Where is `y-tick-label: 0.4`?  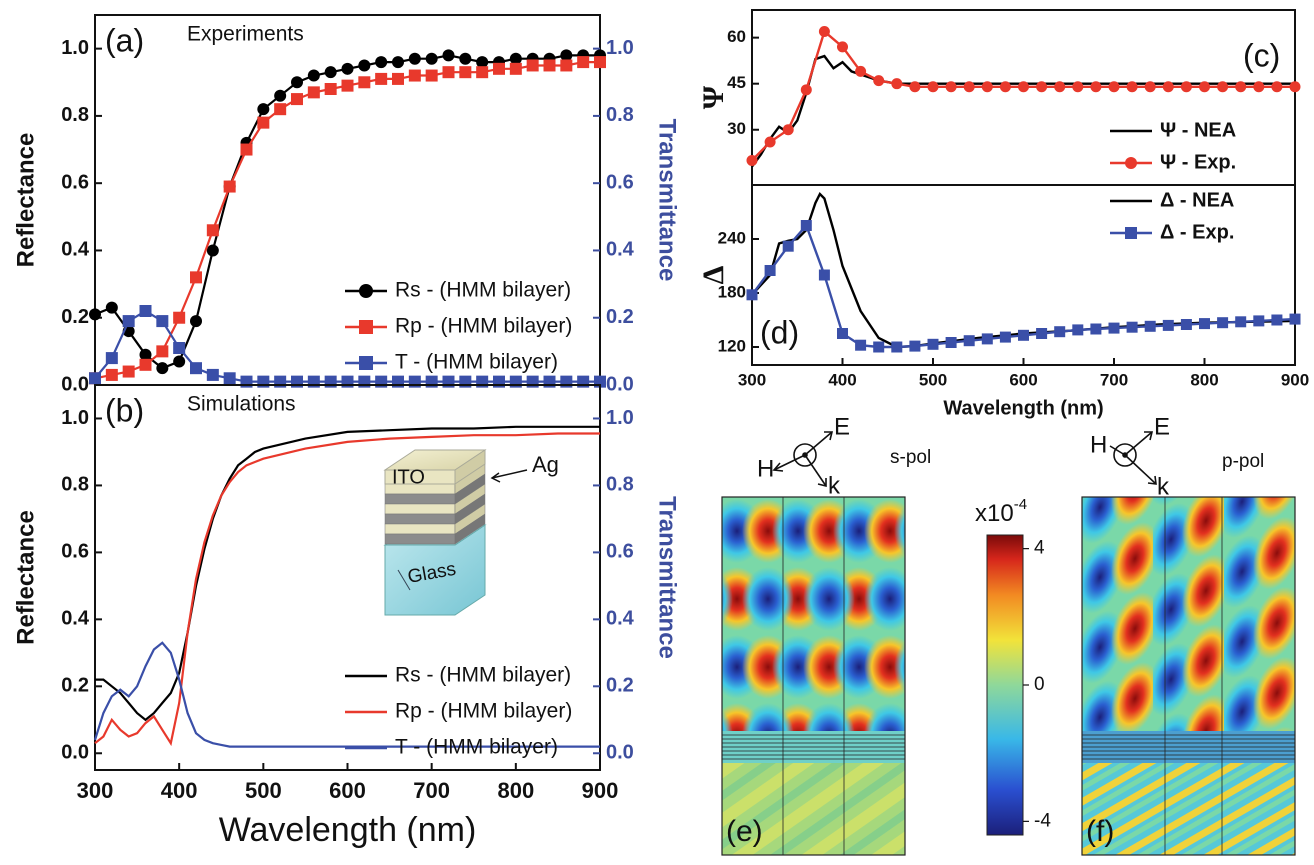
y-tick-label: 0.4 is located at coordinates (75, 250).